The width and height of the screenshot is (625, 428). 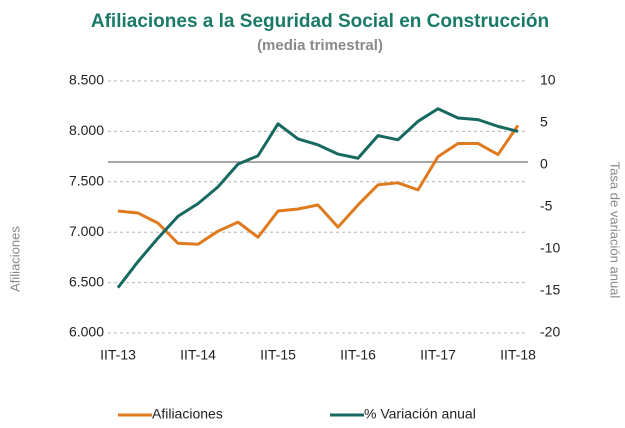 I want to click on y-tick-label: 7.000, so click(x=86, y=231).